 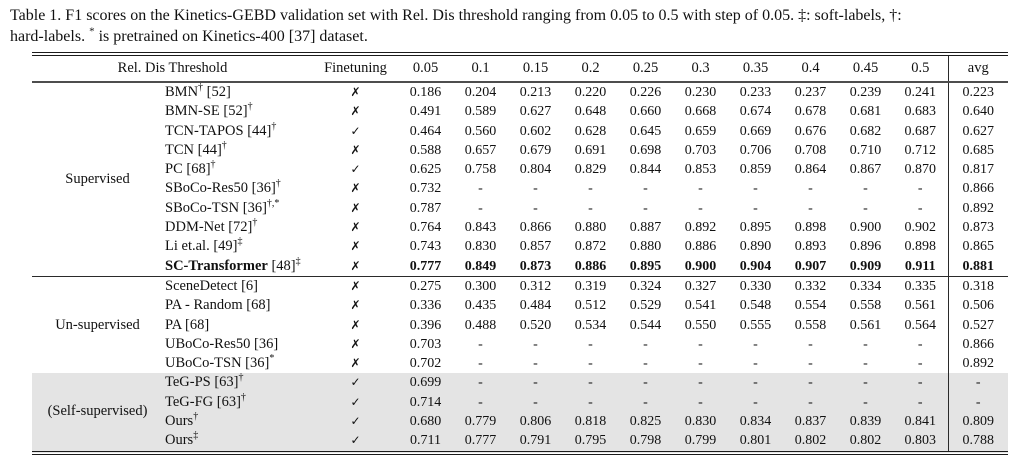 I want to click on score-cell: 0.804, so click(x=535, y=170).